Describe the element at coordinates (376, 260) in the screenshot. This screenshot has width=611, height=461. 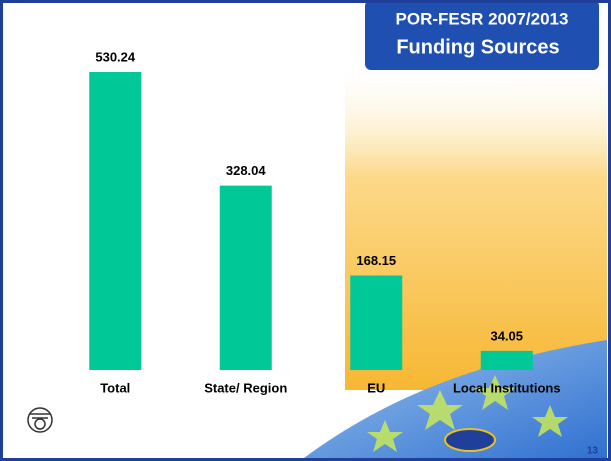
I see `value-label: 168.15` at that location.